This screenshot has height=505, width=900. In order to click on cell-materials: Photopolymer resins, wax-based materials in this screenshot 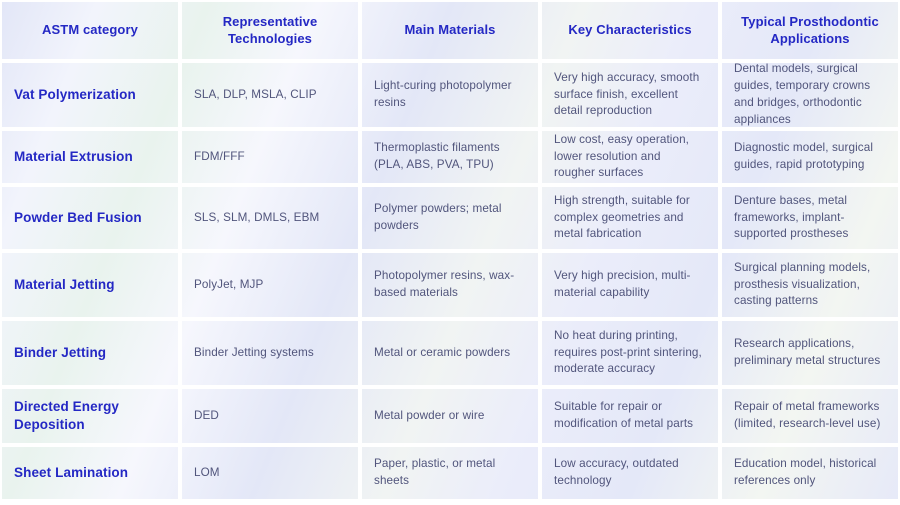, I will do `click(450, 285)`.